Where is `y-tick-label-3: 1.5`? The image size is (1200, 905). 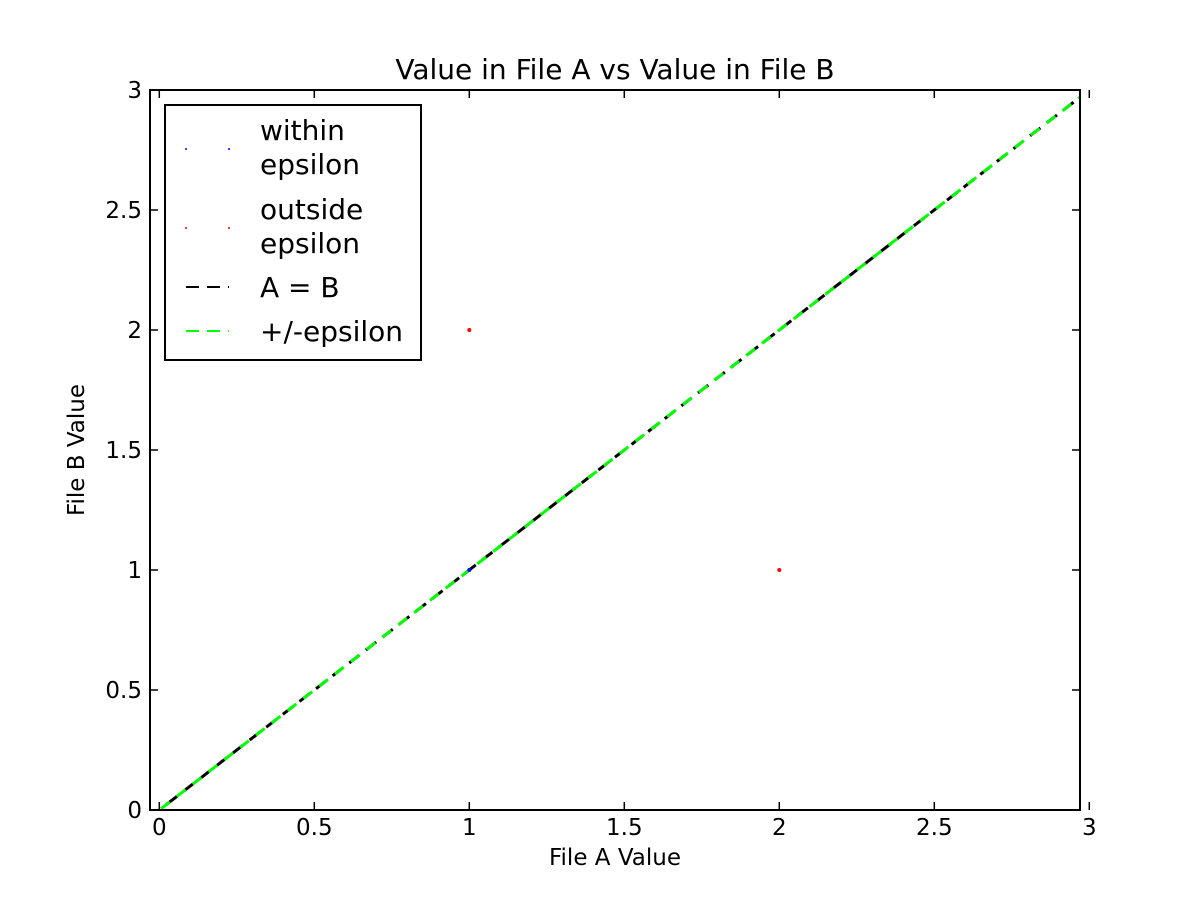 y-tick-label-3: 1.5 is located at coordinates (123, 451).